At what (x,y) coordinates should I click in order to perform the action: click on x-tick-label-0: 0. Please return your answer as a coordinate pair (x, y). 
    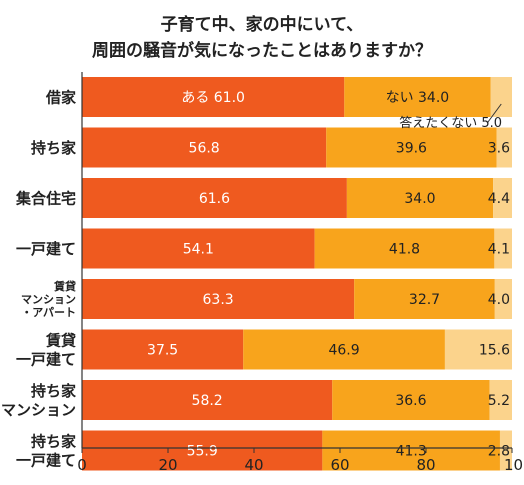
    Looking at the image, I should click on (82, 465).